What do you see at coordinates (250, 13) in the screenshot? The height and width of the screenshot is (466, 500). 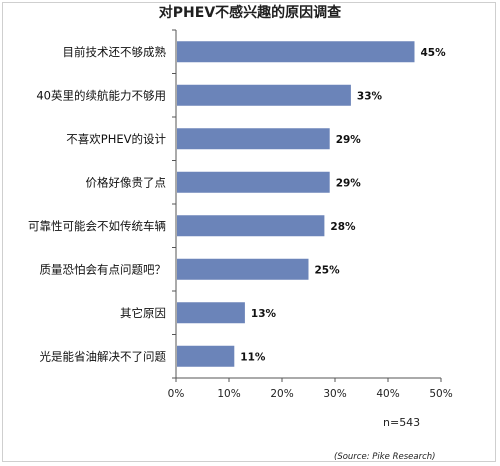 I see `chart-title: 对PHEV不感兴趣的原因调查` at bounding box center [250, 13].